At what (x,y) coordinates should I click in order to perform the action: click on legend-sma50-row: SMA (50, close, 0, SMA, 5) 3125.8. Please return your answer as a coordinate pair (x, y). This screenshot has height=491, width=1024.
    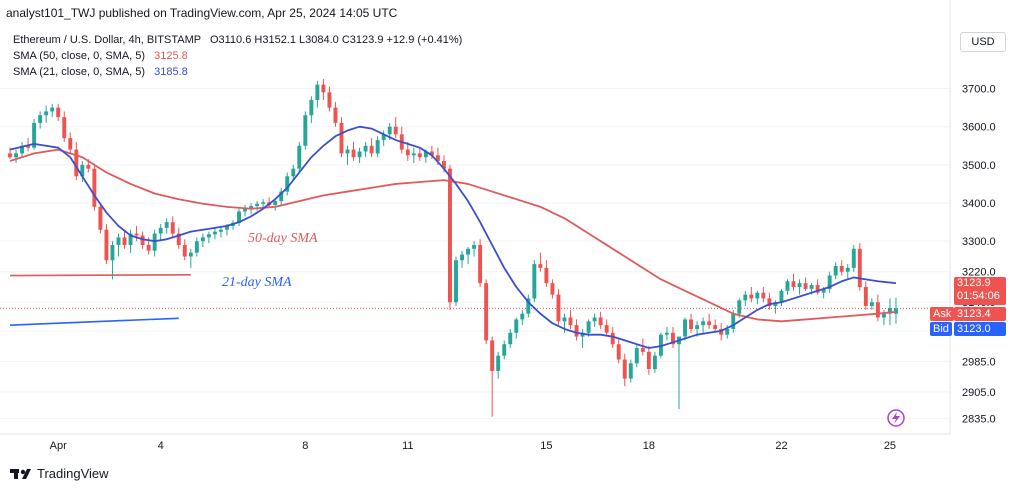
    Looking at the image, I should click on (100, 56).